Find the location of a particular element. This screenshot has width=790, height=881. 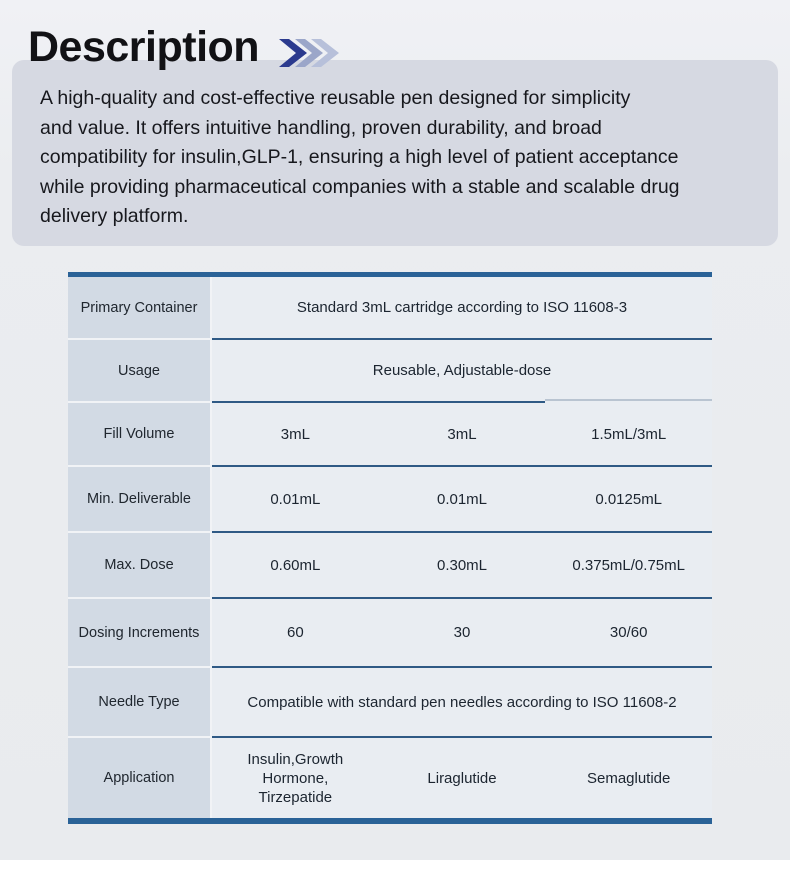

row-values: 3mL 3mL 1.5mL/3mL is located at coordinates (462, 435).